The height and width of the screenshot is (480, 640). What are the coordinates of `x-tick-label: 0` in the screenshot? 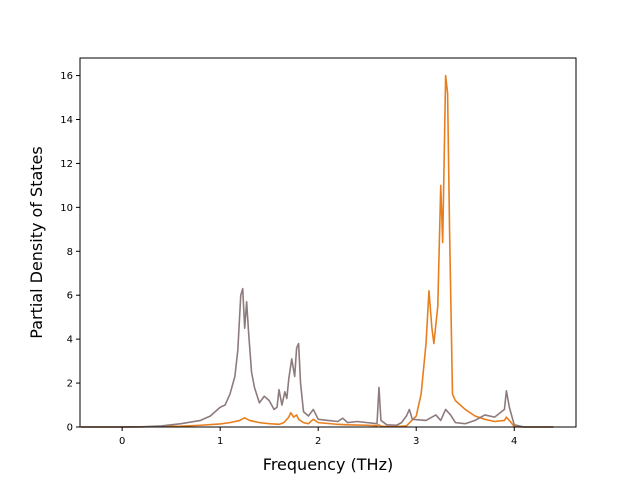 It's located at (122, 441).